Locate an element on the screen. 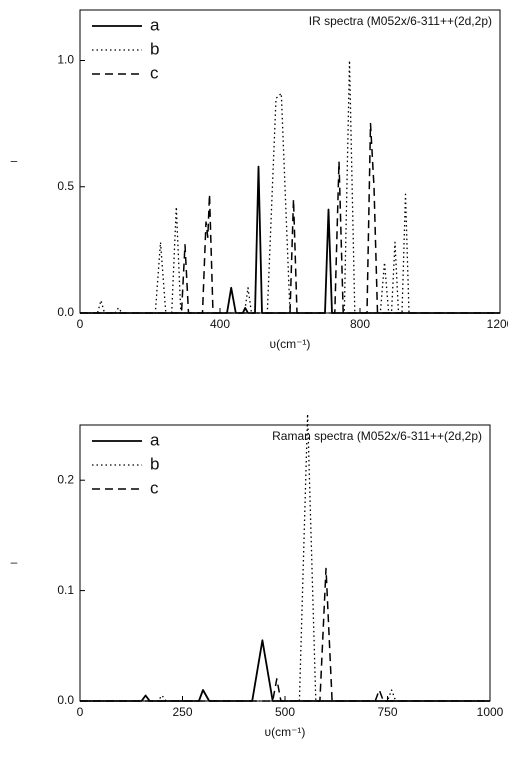 The width and height of the screenshot is (508, 781). x-tick-label: 750 is located at coordinates (387, 712).